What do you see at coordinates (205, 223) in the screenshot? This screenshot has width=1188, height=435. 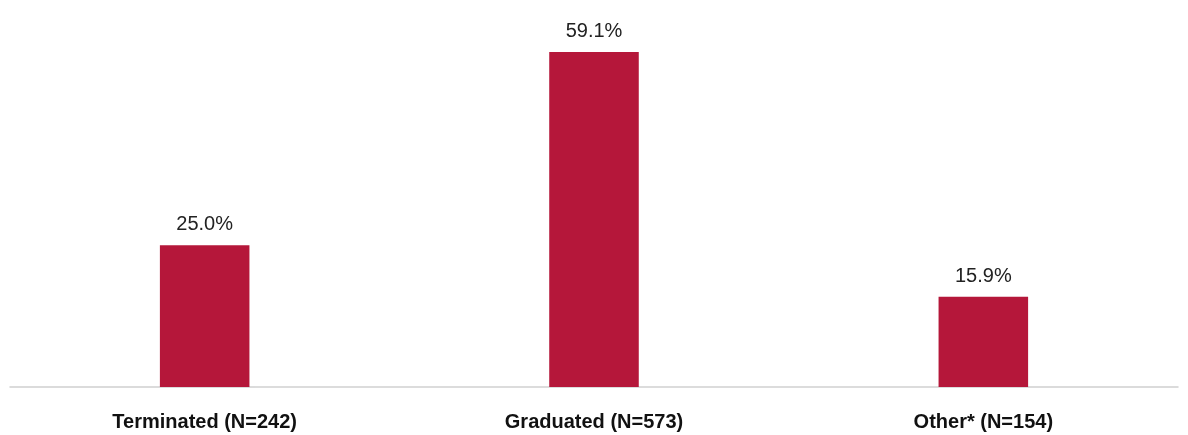 I see `data-label: 25.0%` at bounding box center [205, 223].